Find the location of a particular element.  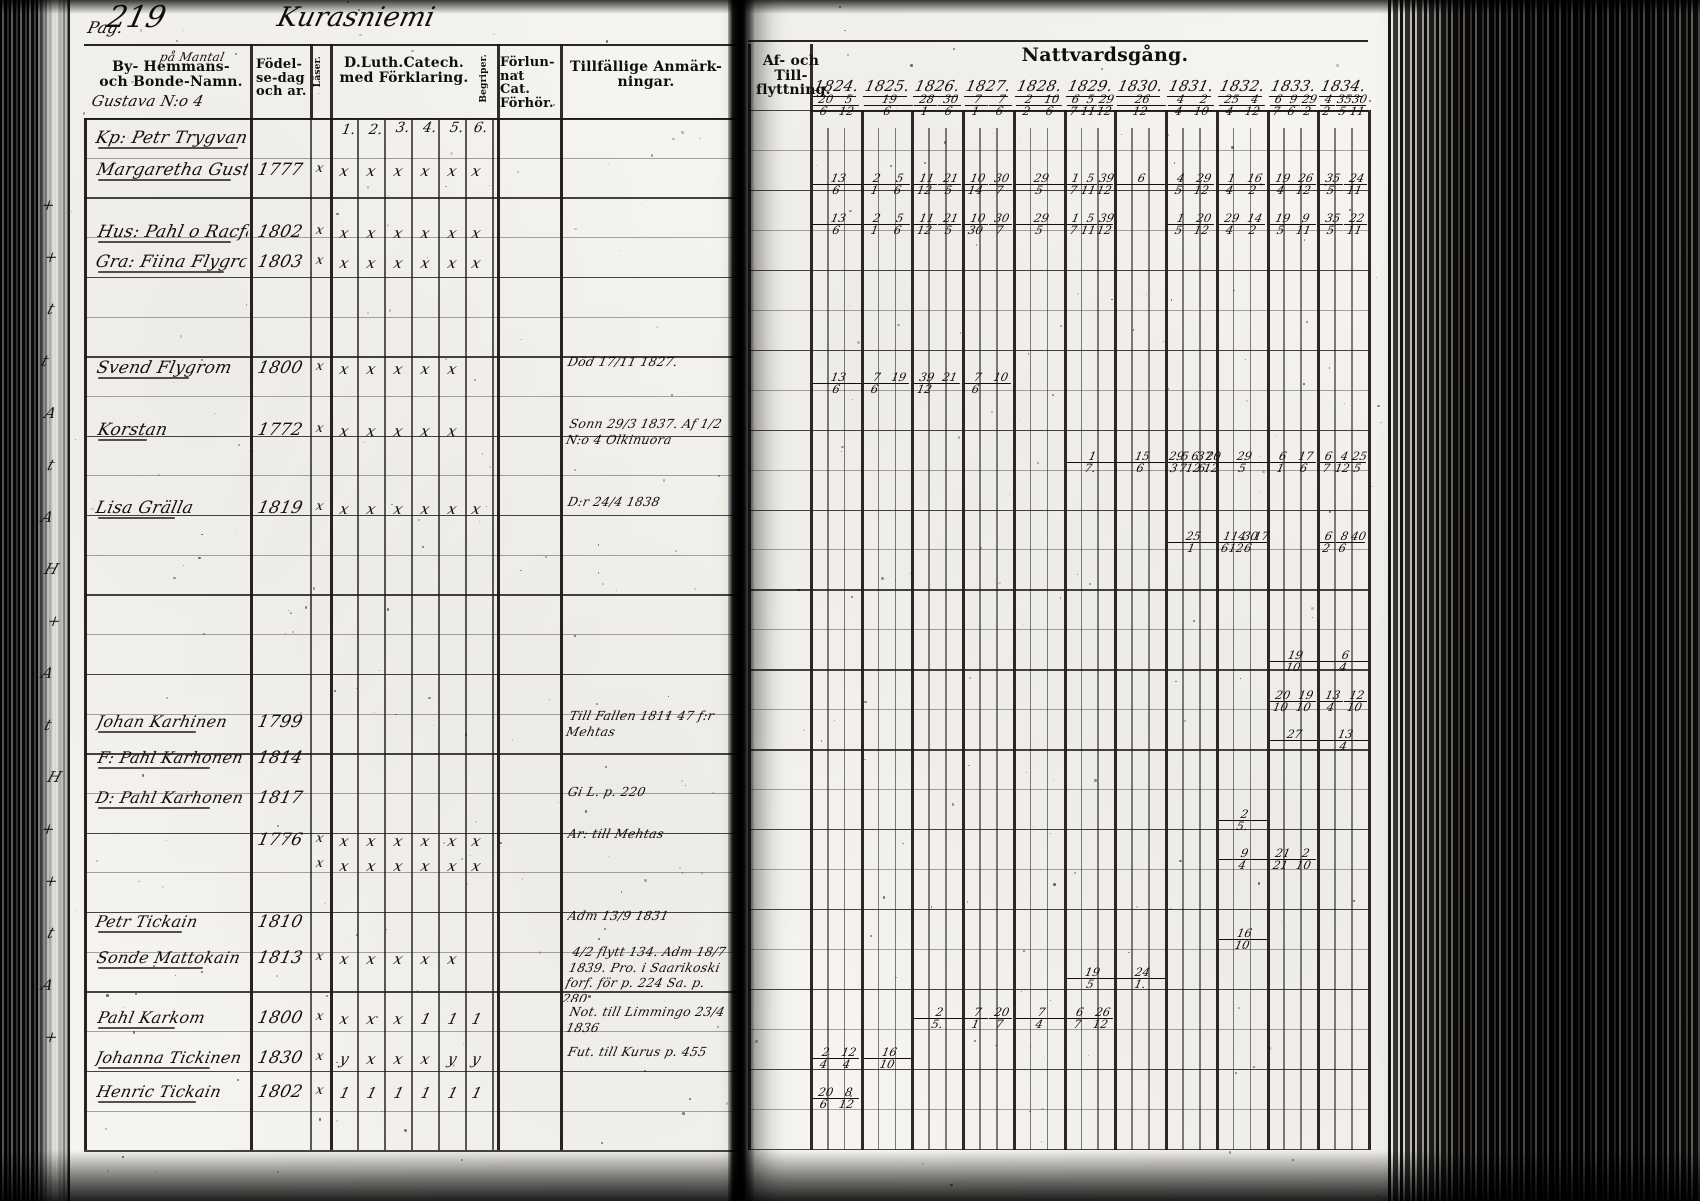

communion-date-cell: 14 2 is located at coordinates (1253, 224).